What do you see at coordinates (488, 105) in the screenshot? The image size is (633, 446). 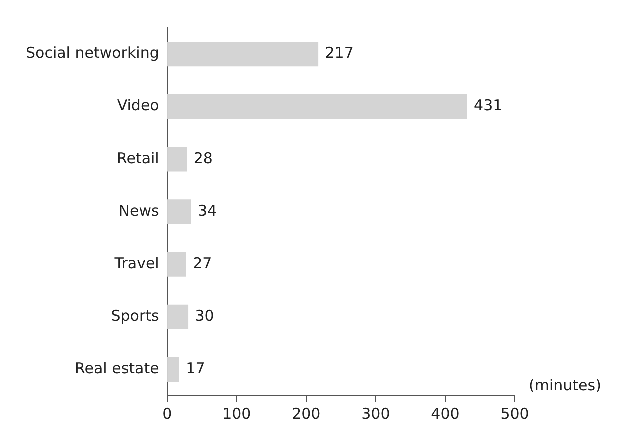 I see `data-label: 431` at bounding box center [488, 105].